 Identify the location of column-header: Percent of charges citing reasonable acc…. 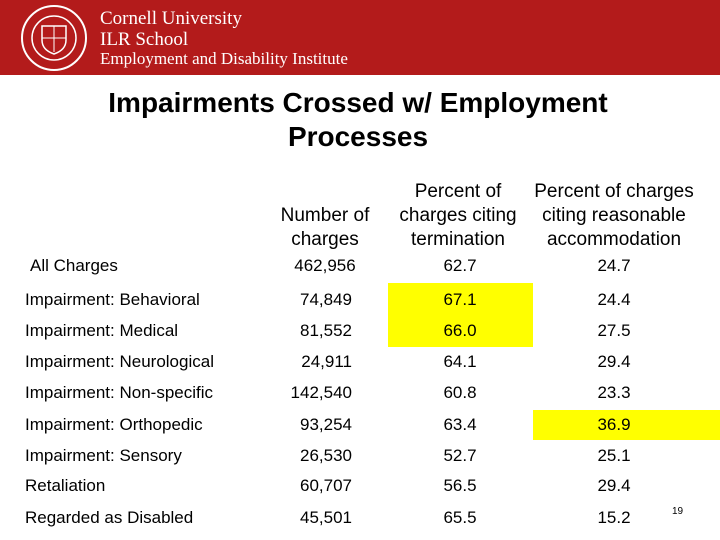
(614, 215).